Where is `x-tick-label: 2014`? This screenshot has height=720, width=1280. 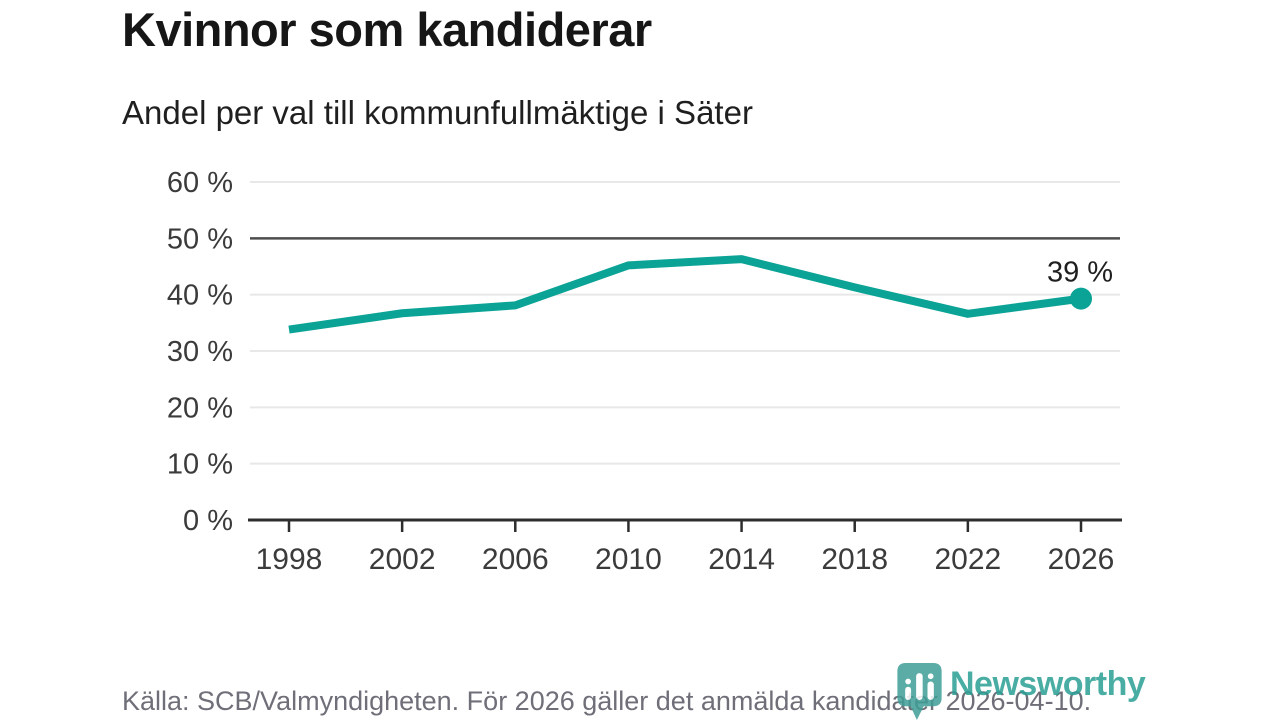 x-tick-label: 2014 is located at coordinates (741, 559).